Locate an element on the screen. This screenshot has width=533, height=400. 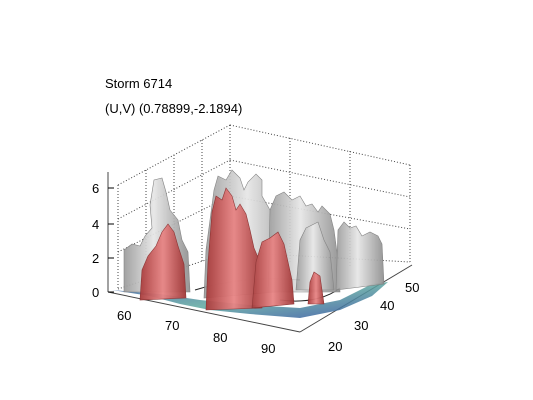
inner-isosurface is located at coordinates (232, 249).